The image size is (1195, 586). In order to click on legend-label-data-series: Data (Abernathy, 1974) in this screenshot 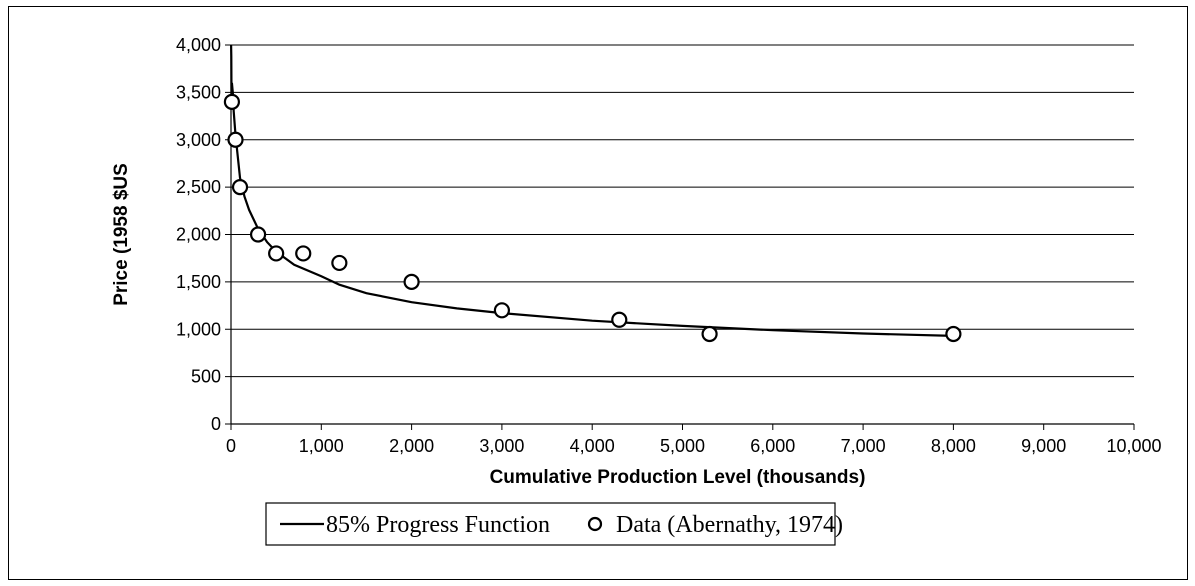, I will do `click(729, 525)`.